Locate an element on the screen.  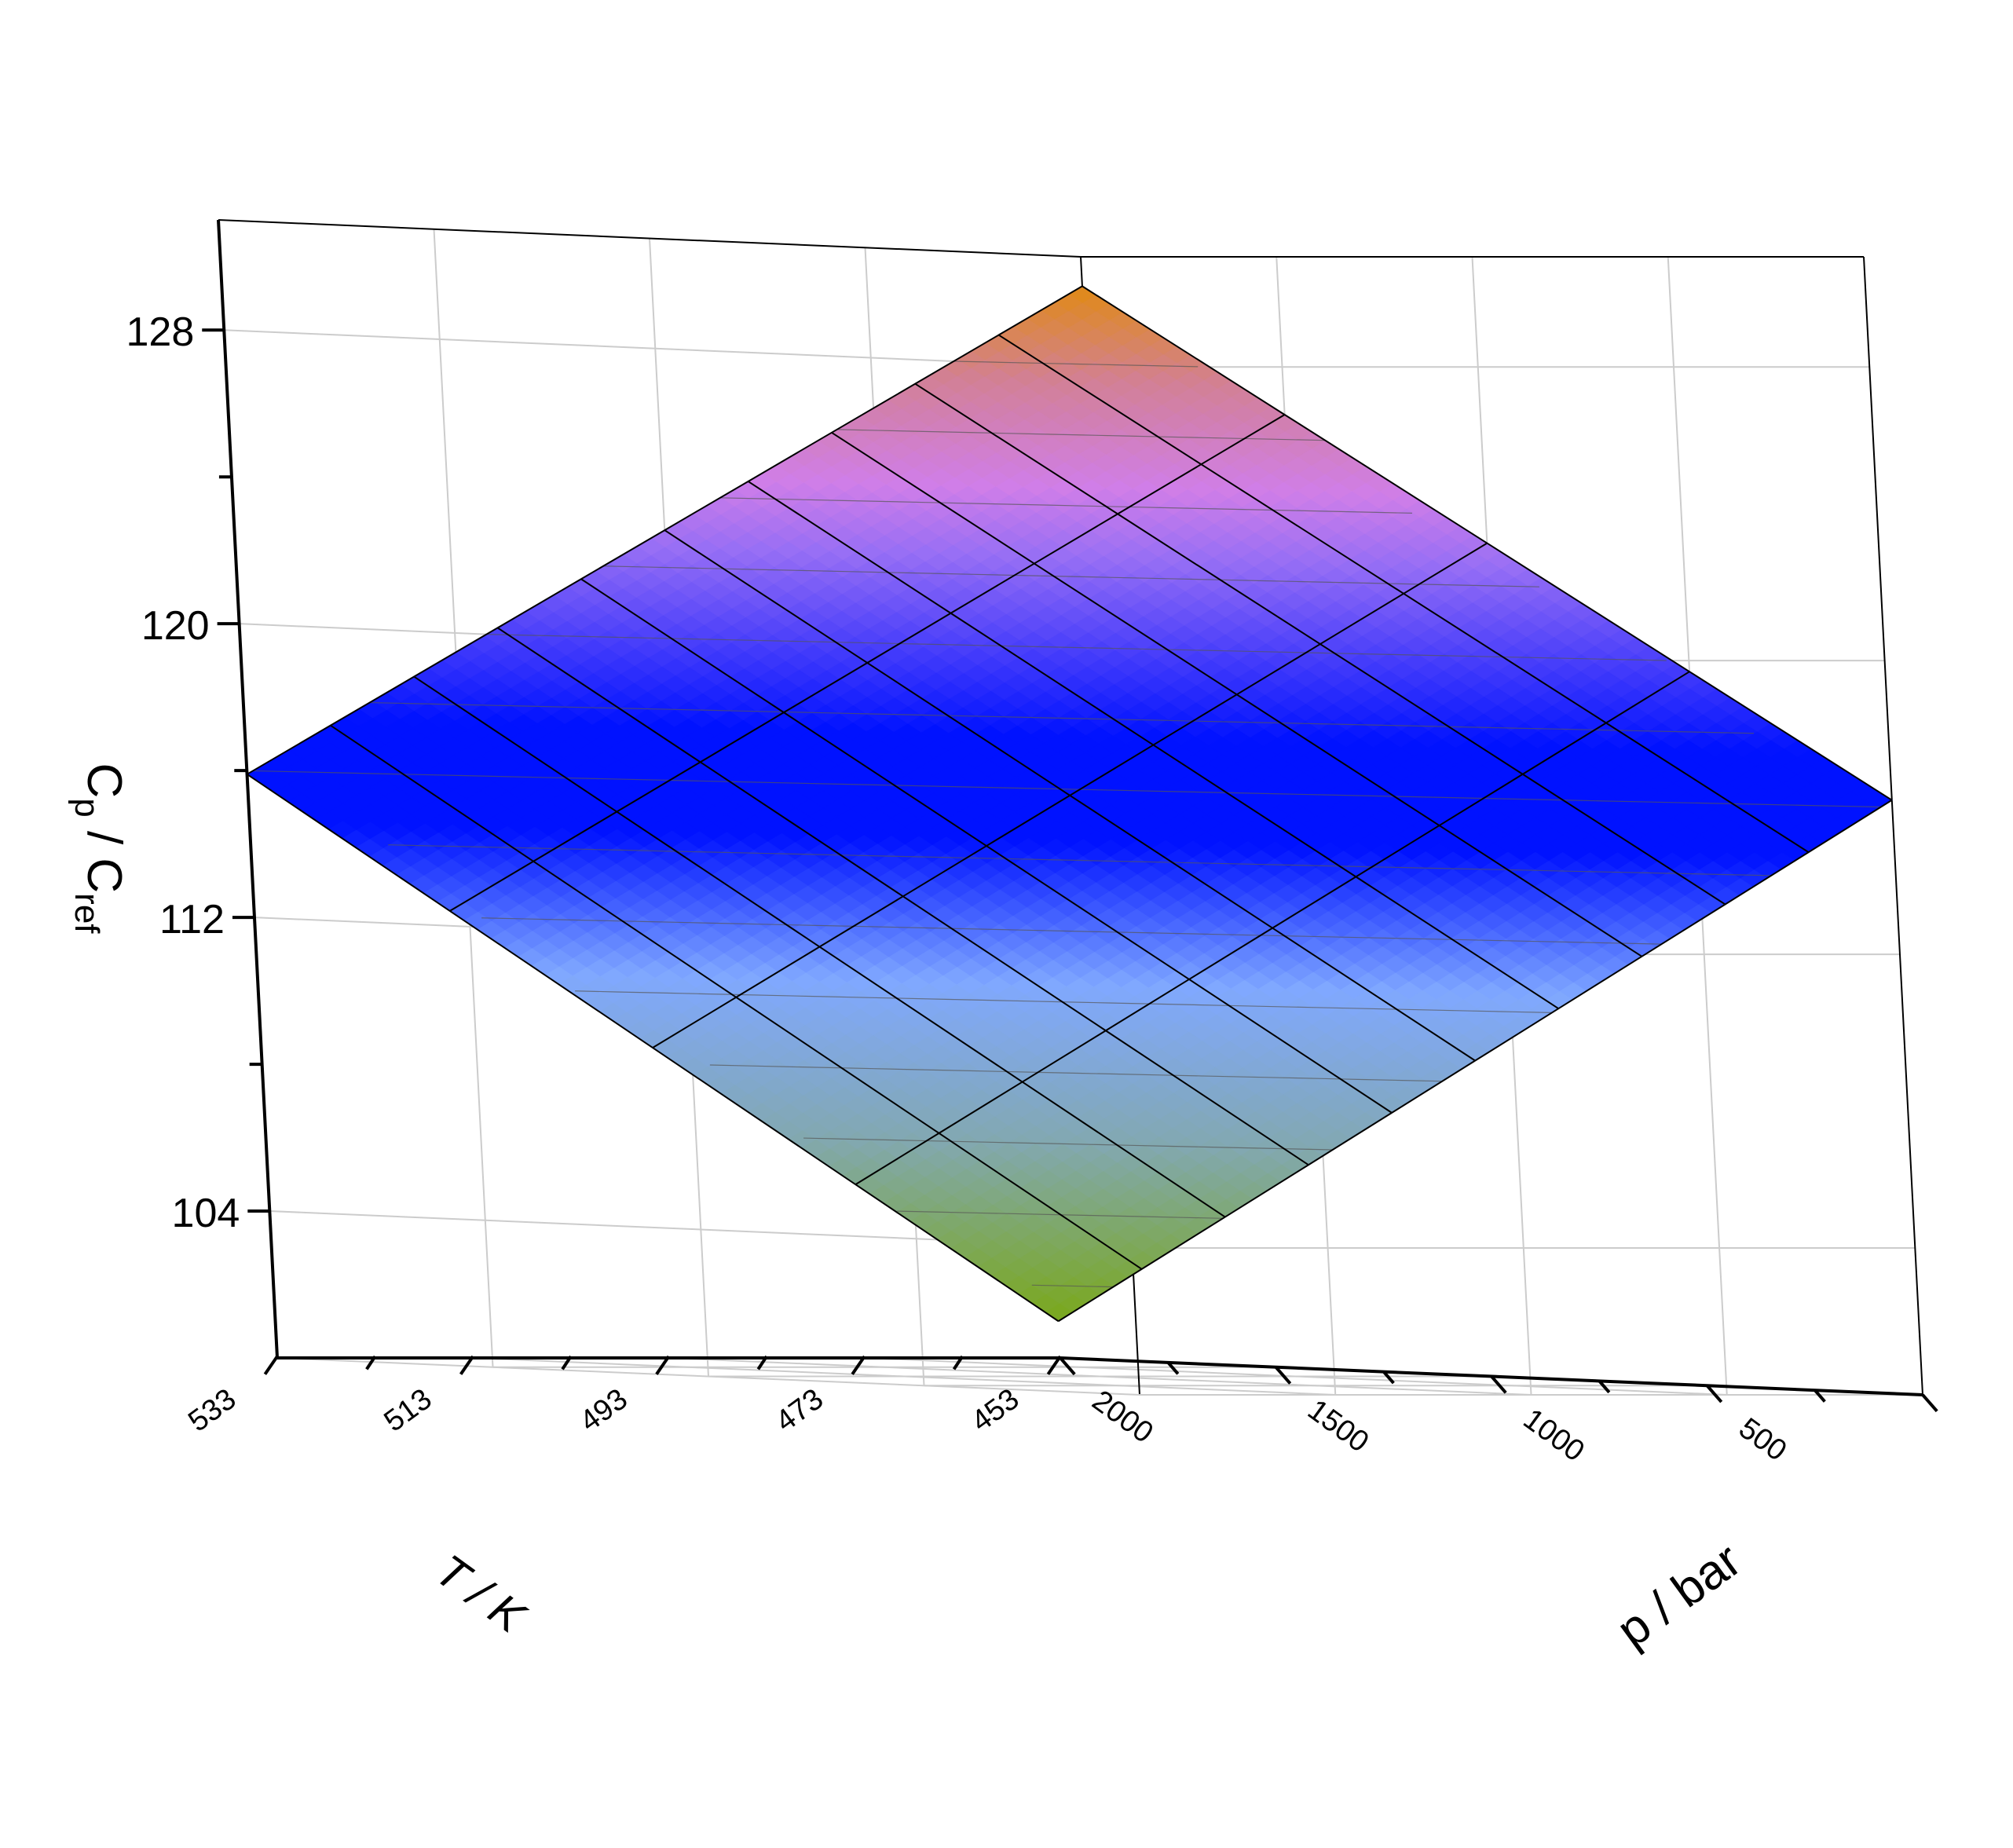
t-tick-label: 513 is located at coordinates (408, 1410).